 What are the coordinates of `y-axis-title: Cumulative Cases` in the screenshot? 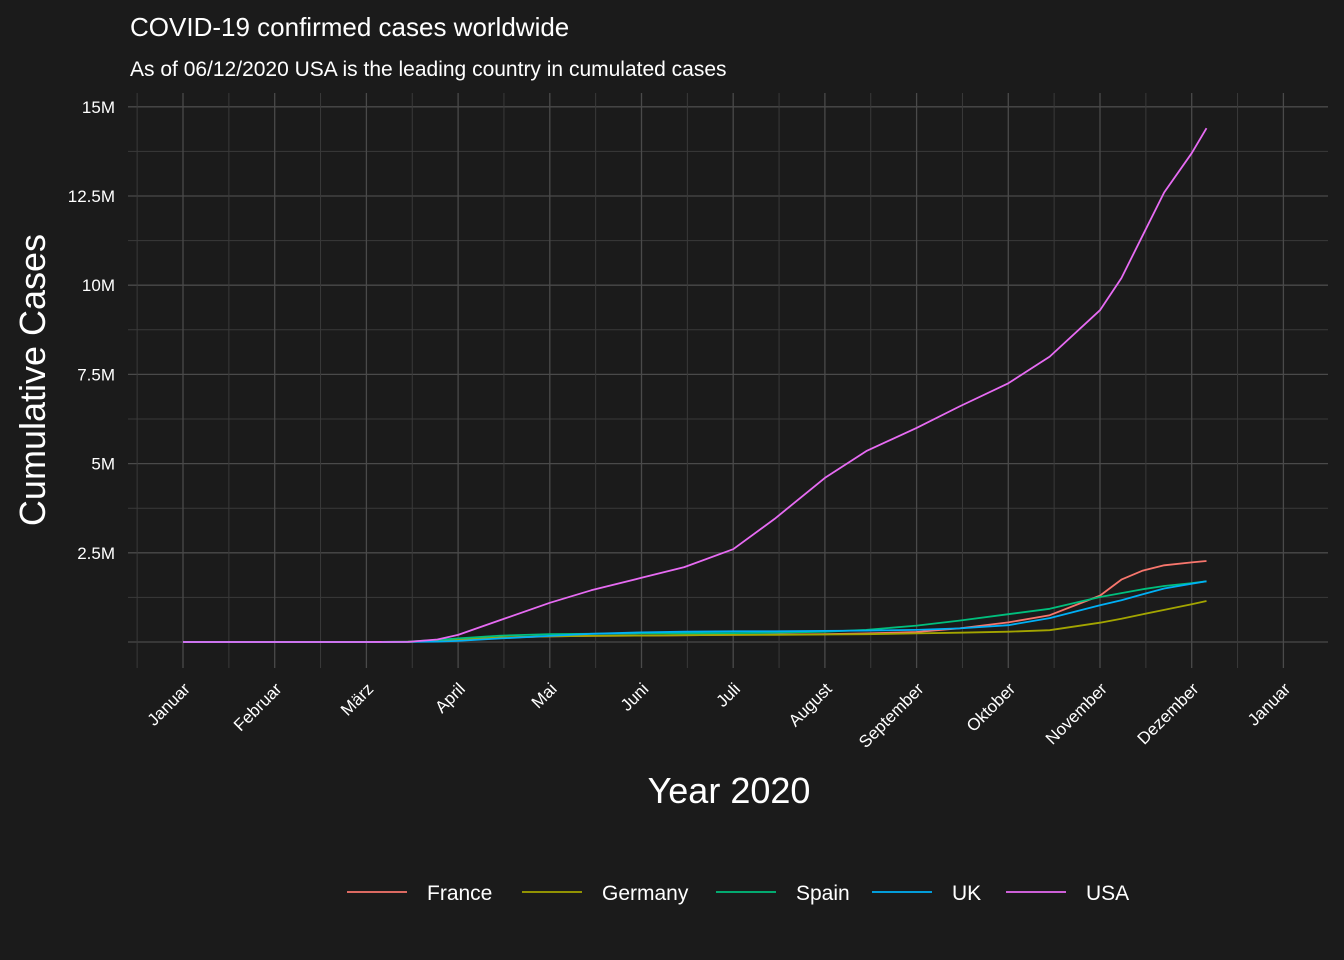 It's located at (32, 380).